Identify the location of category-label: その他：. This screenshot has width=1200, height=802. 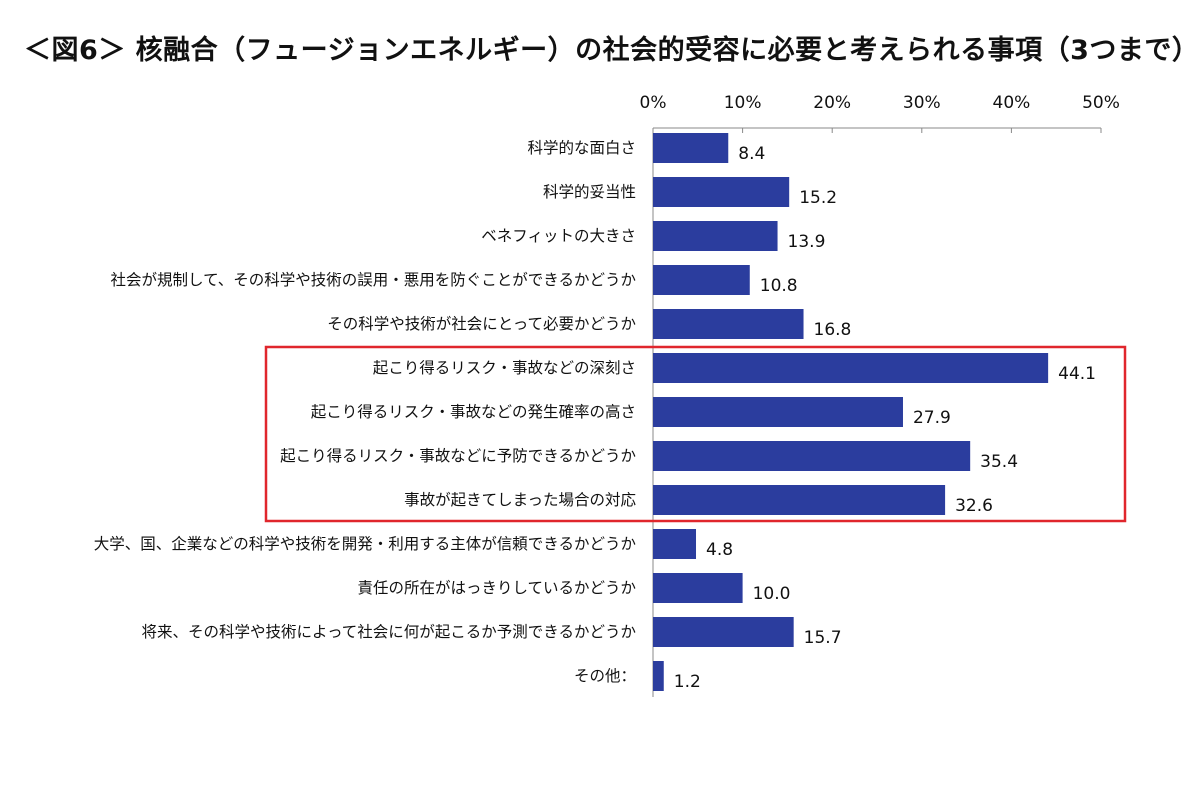
(605, 676).